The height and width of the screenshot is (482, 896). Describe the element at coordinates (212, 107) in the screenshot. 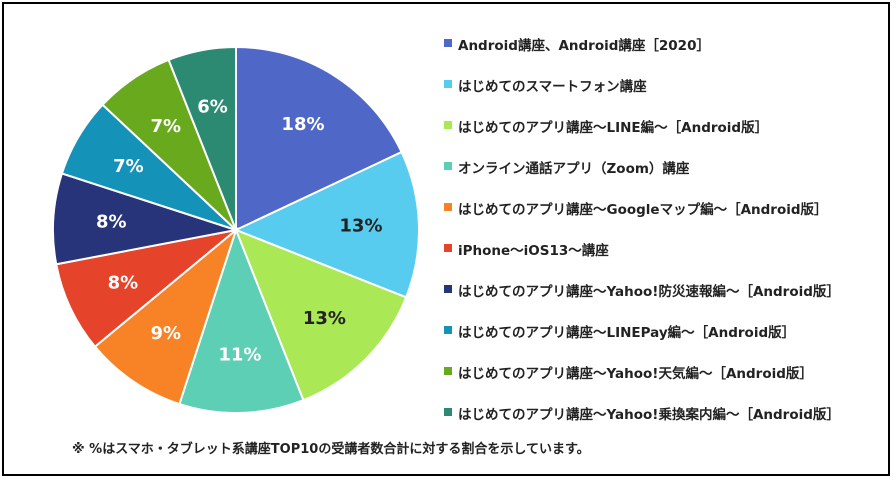

I see `pie-label-10: 6%` at that location.